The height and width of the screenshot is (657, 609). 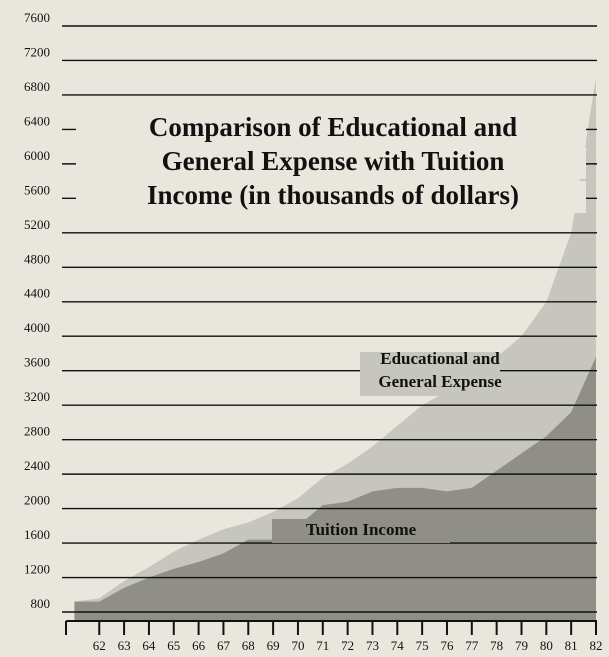 What do you see at coordinates (333, 161) in the screenshot?
I see `chart-title: General Expense with Tuition` at bounding box center [333, 161].